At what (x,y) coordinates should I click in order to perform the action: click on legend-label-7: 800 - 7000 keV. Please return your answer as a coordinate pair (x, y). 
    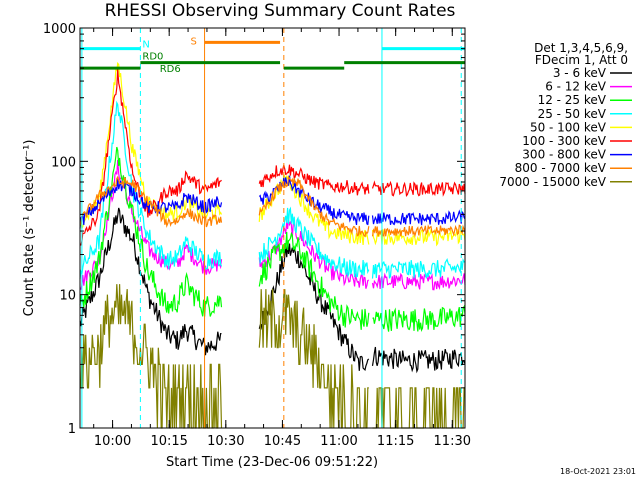
    Looking at the image, I should click on (561, 168).